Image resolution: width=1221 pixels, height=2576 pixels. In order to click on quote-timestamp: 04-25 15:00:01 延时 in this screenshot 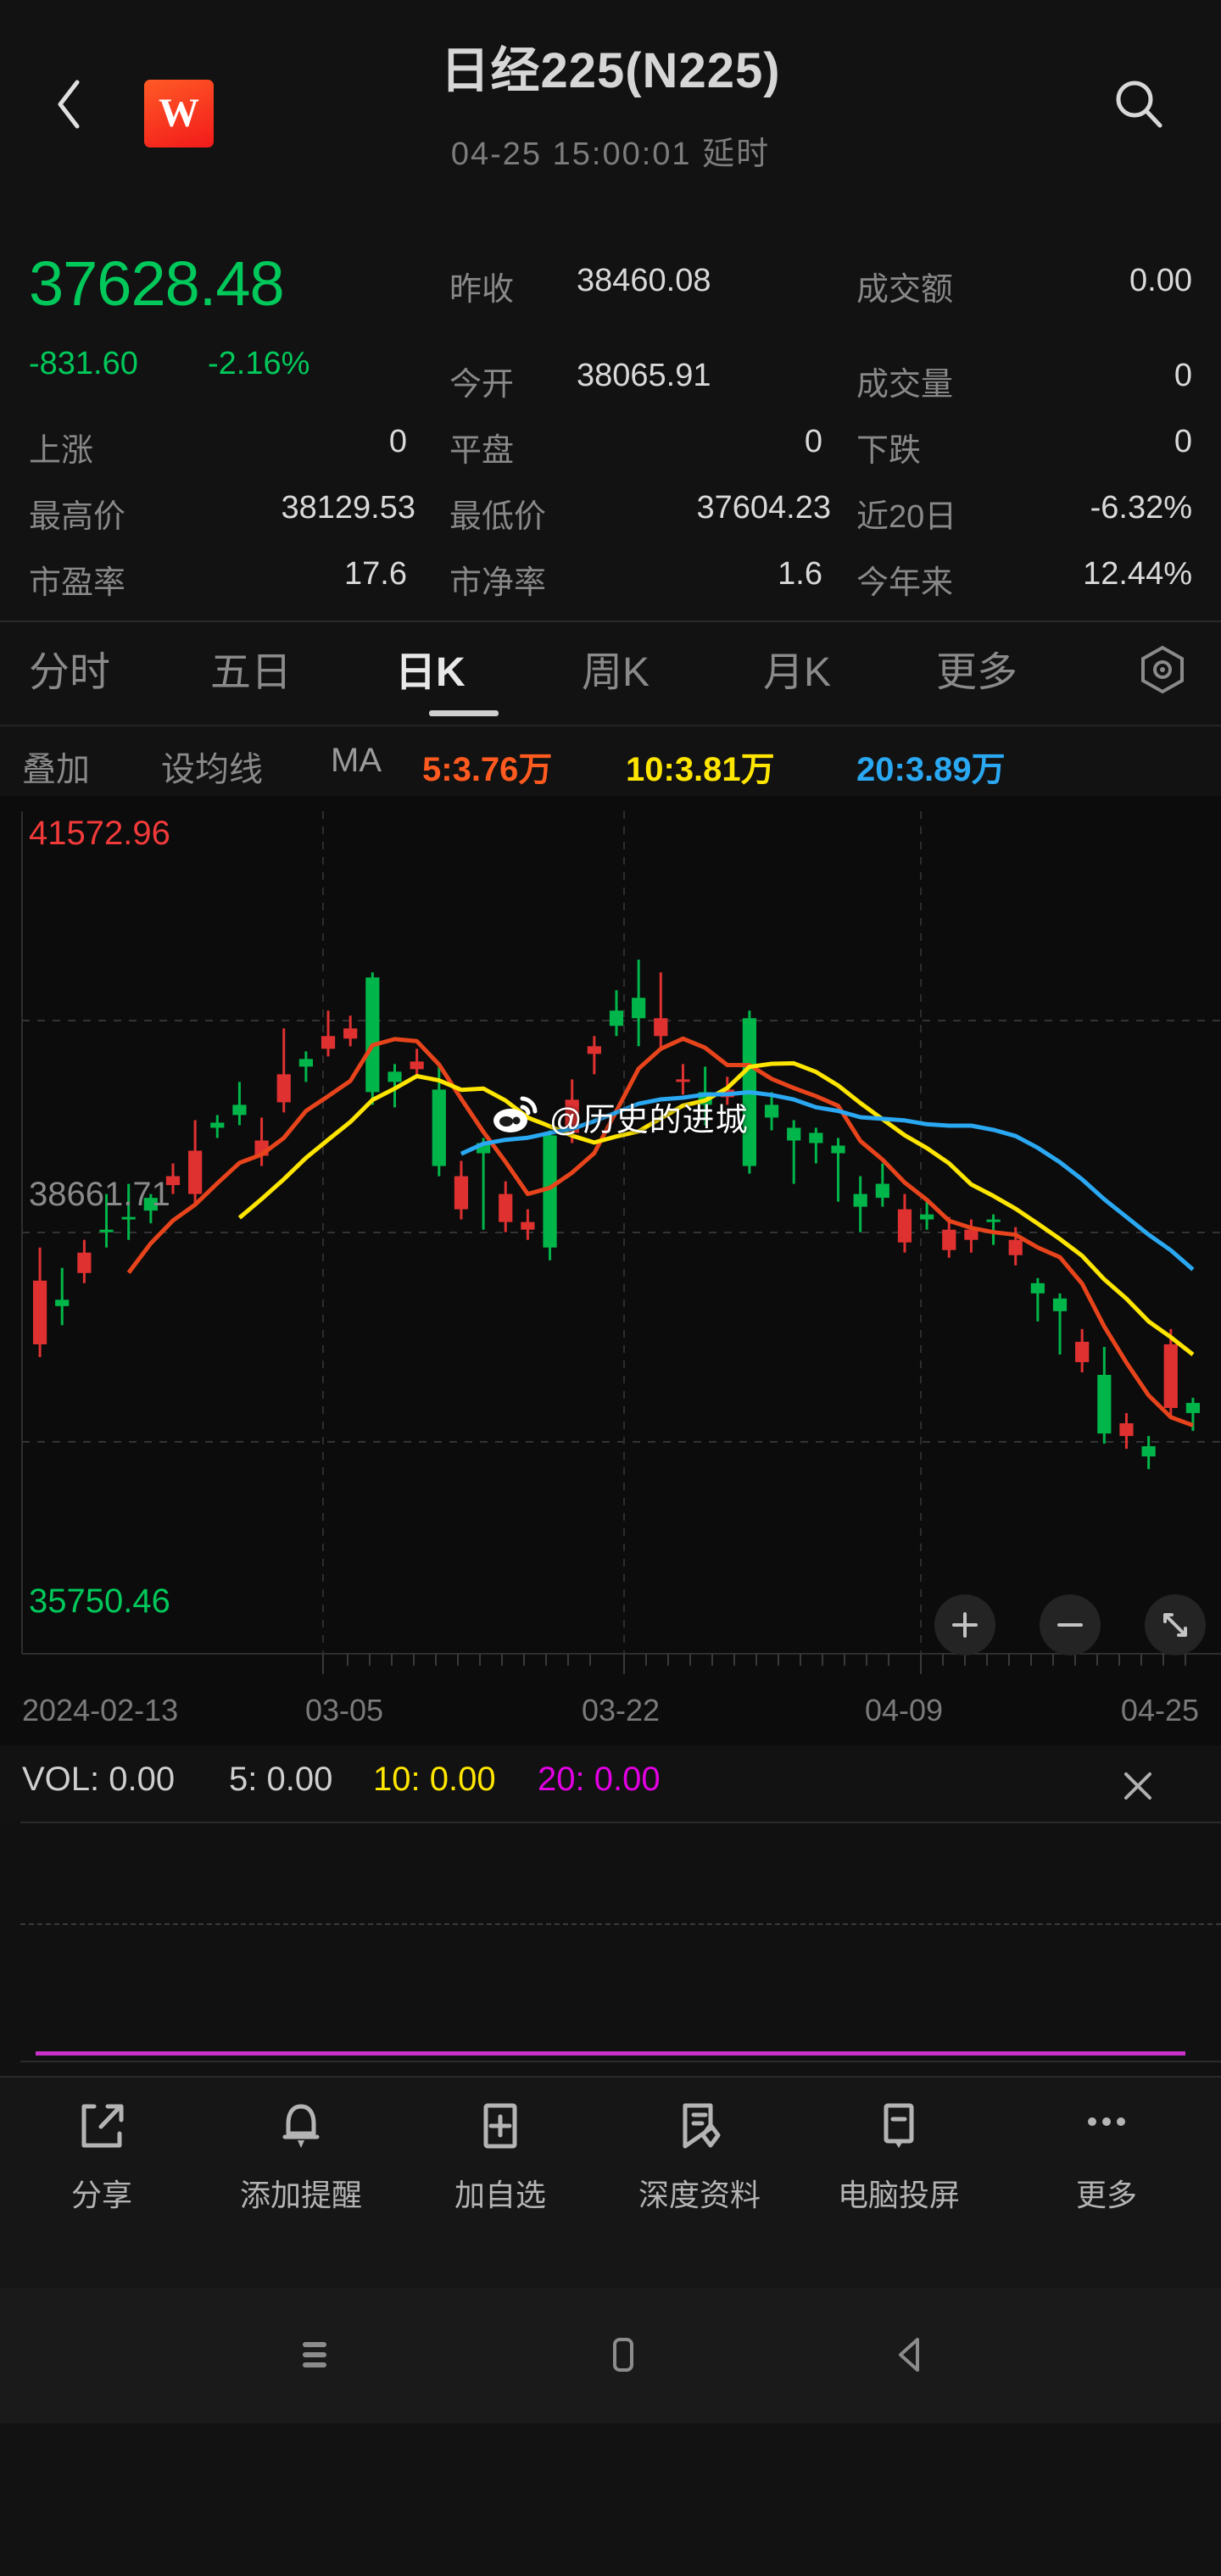, I will do `click(610, 154)`.